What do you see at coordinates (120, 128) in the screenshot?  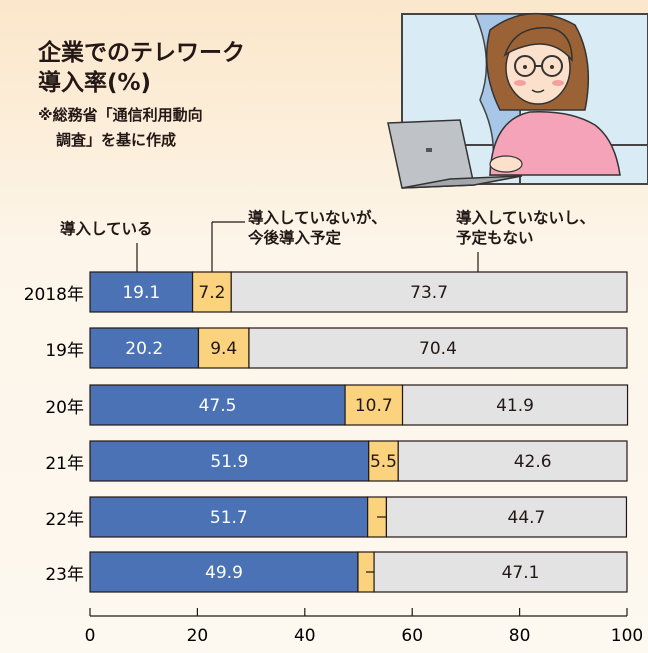 I see `source-note: ※総務省「通信利用動向 調査」を基に作成` at bounding box center [120, 128].